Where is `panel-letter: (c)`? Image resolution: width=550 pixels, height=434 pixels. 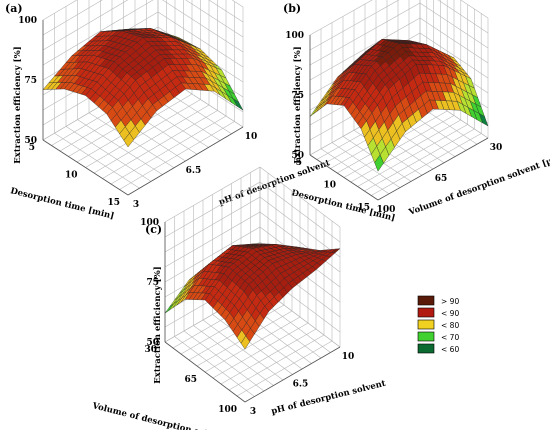
panel-letter: (c) is located at coordinates (153, 229).